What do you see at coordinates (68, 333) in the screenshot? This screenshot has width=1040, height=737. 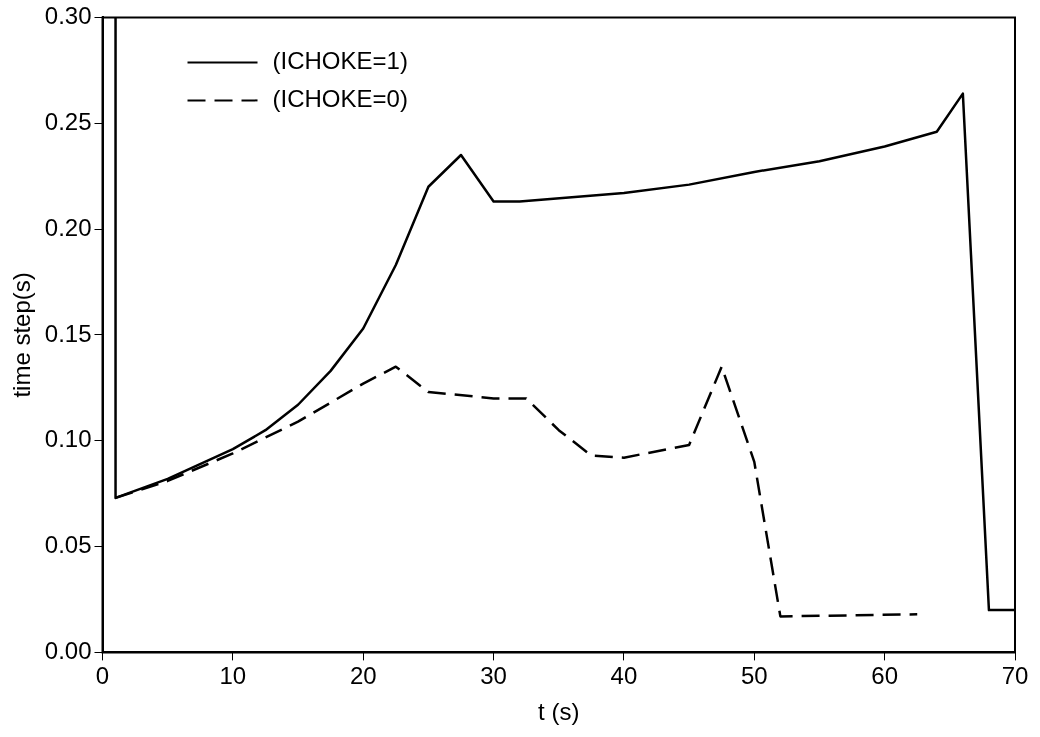 I see `y-tick-label: 0.15` at bounding box center [68, 333].